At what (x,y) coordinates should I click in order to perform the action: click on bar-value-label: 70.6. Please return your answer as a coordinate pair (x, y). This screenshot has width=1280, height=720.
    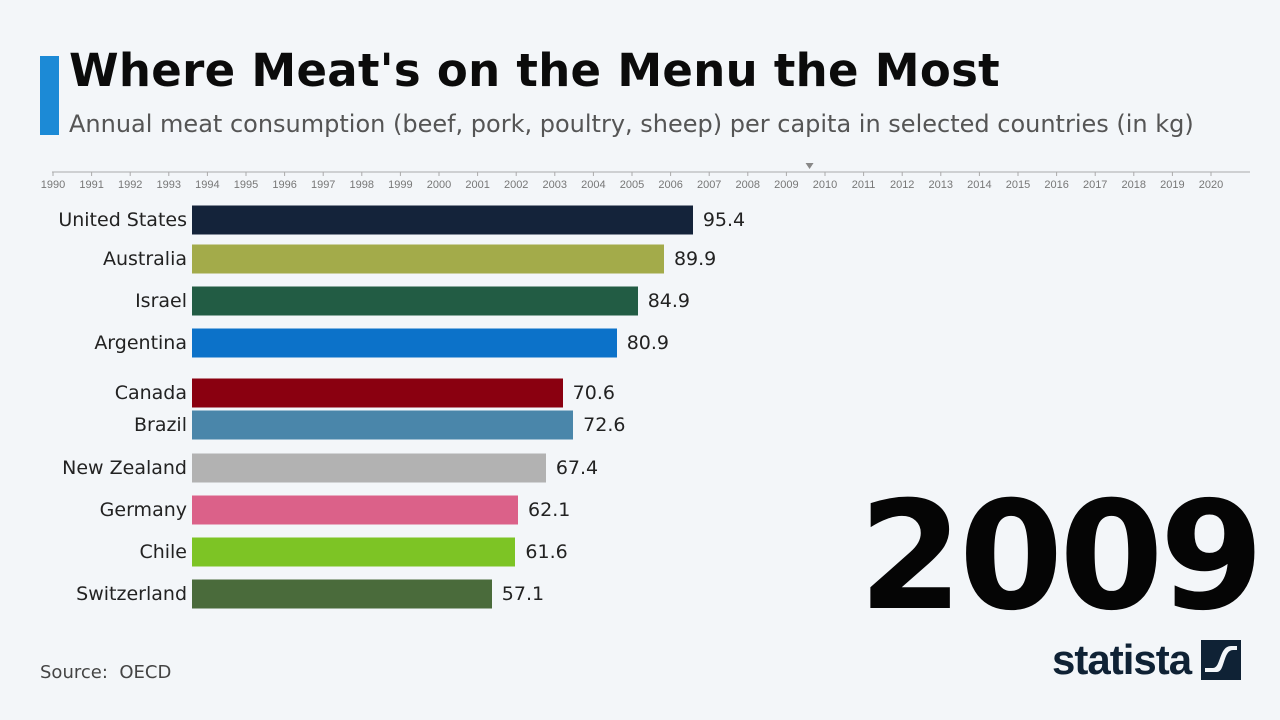
    Looking at the image, I should click on (593, 393).